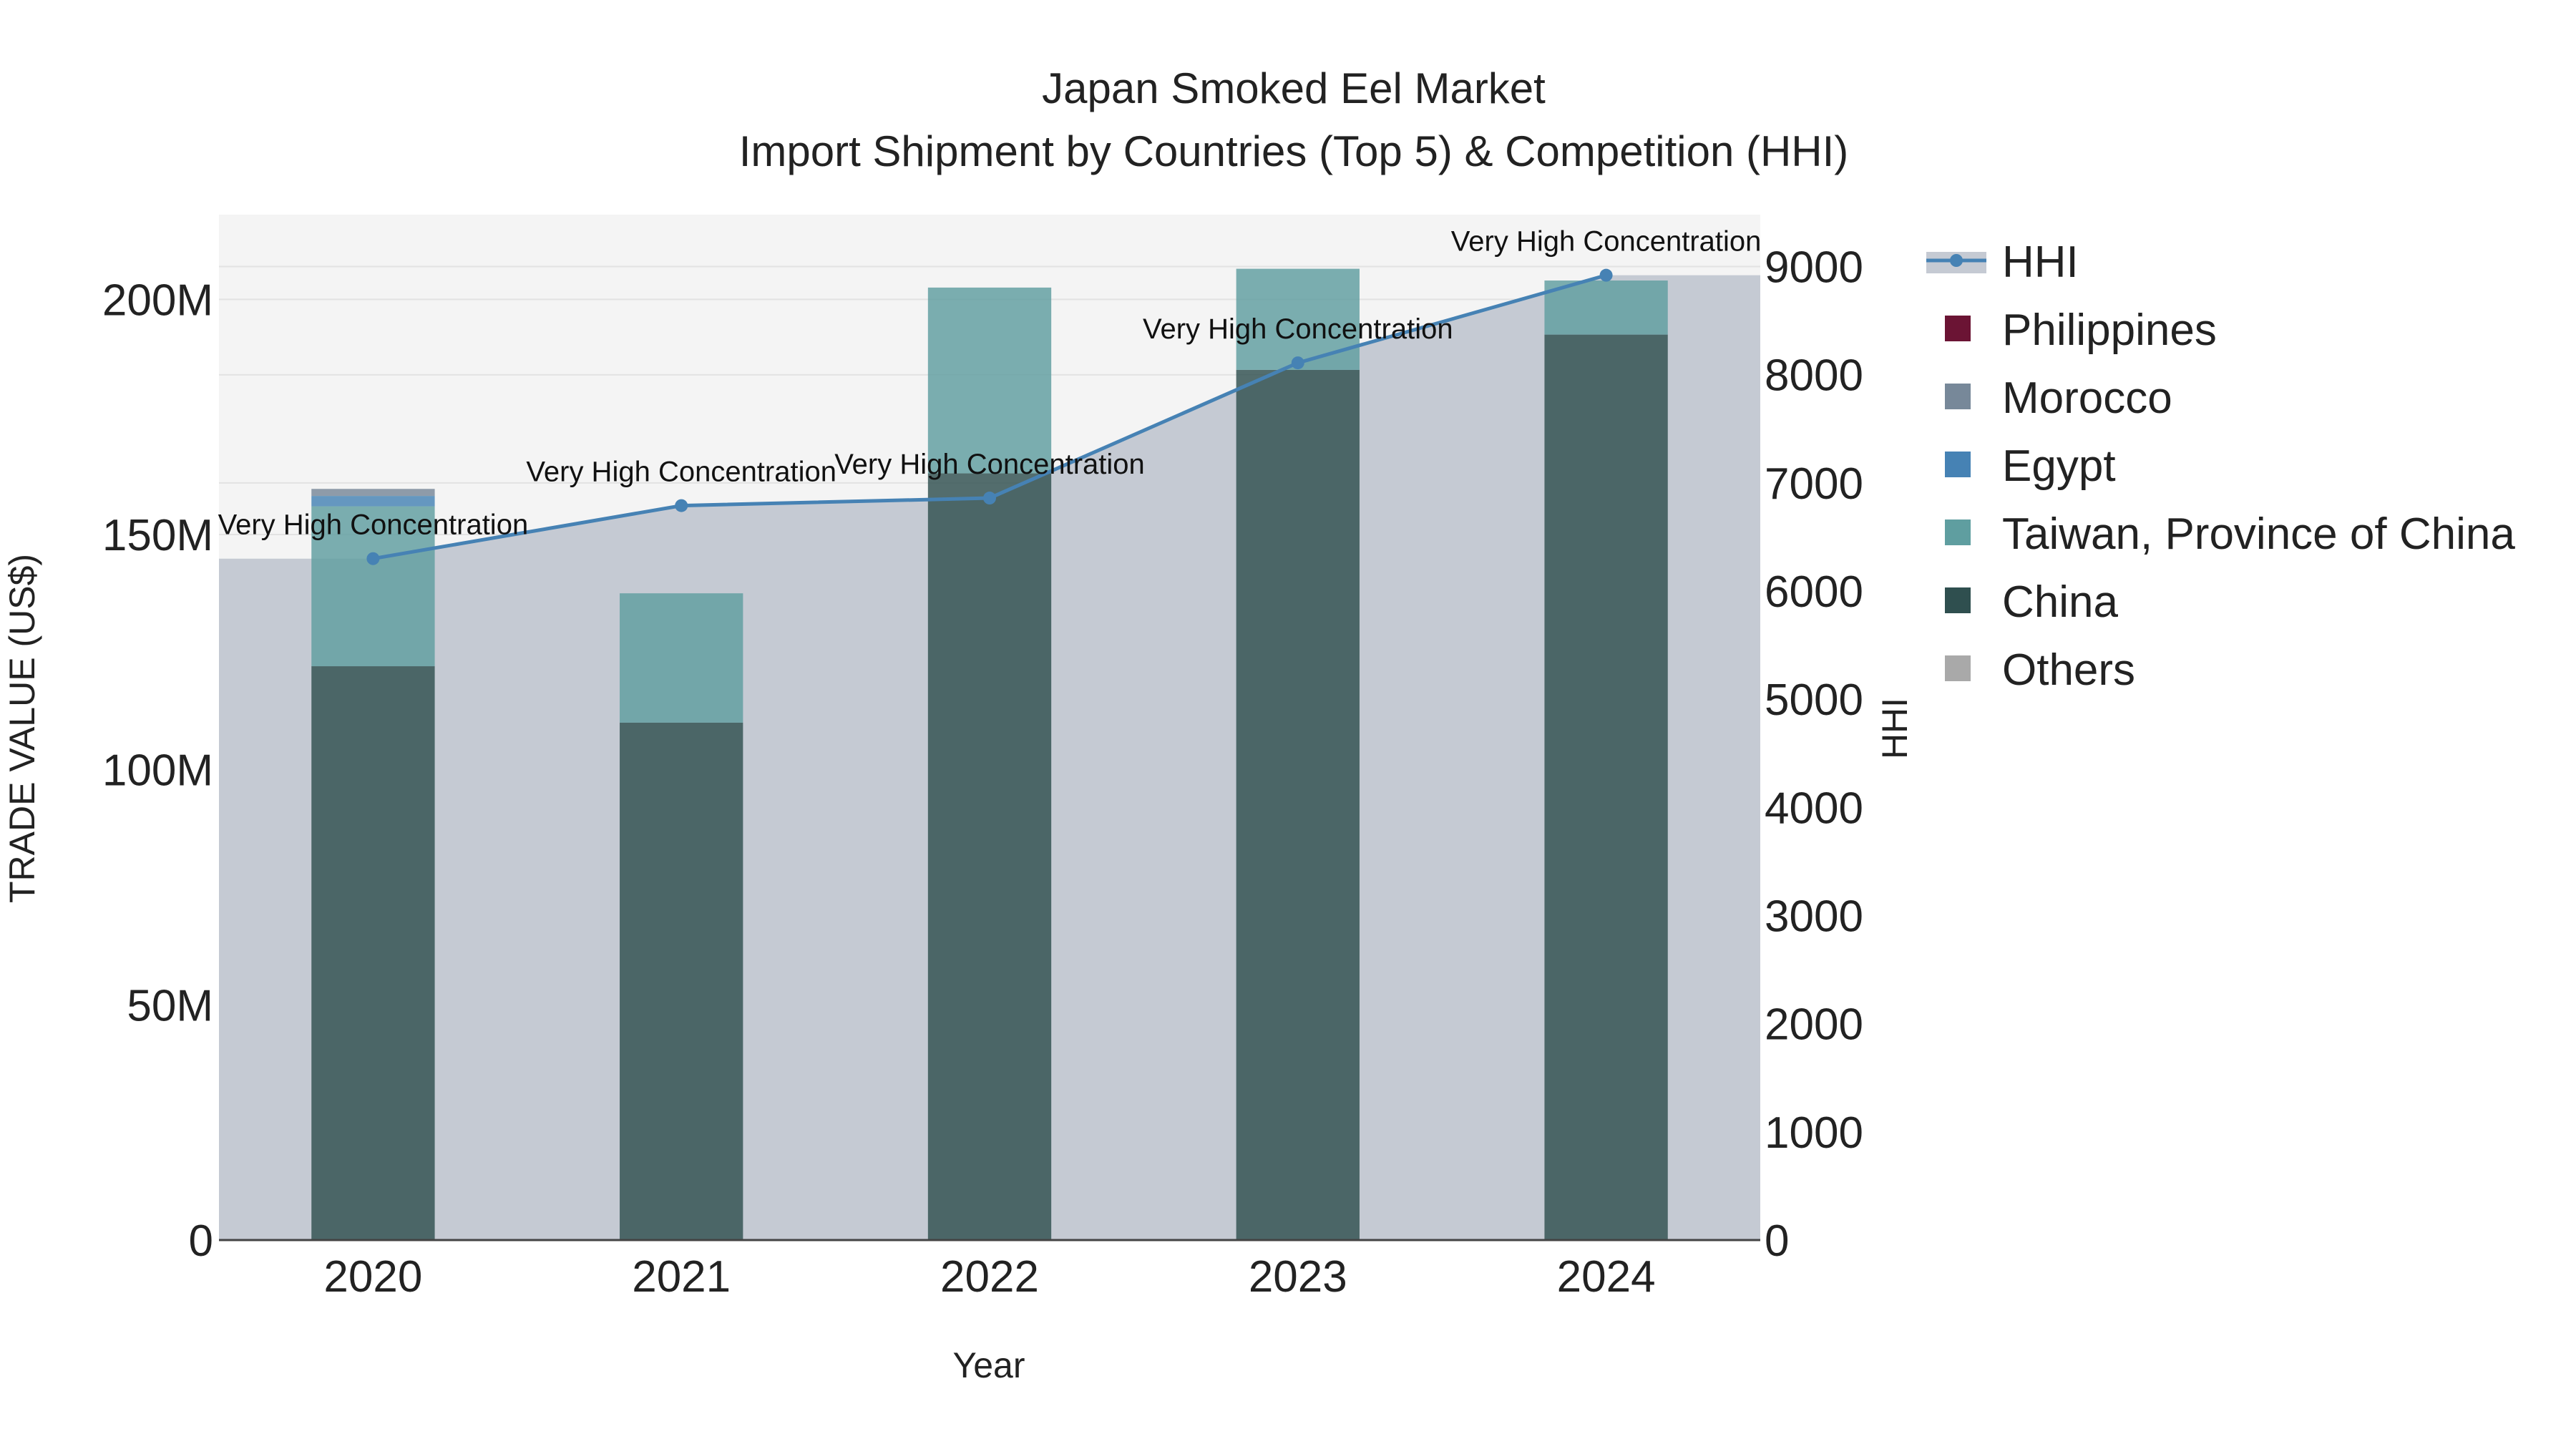 The height and width of the screenshot is (1449, 2576). What do you see at coordinates (1814, 376) in the screenshot?
I see `y-tick-right: 8000` at bounding box center [1814, 376].